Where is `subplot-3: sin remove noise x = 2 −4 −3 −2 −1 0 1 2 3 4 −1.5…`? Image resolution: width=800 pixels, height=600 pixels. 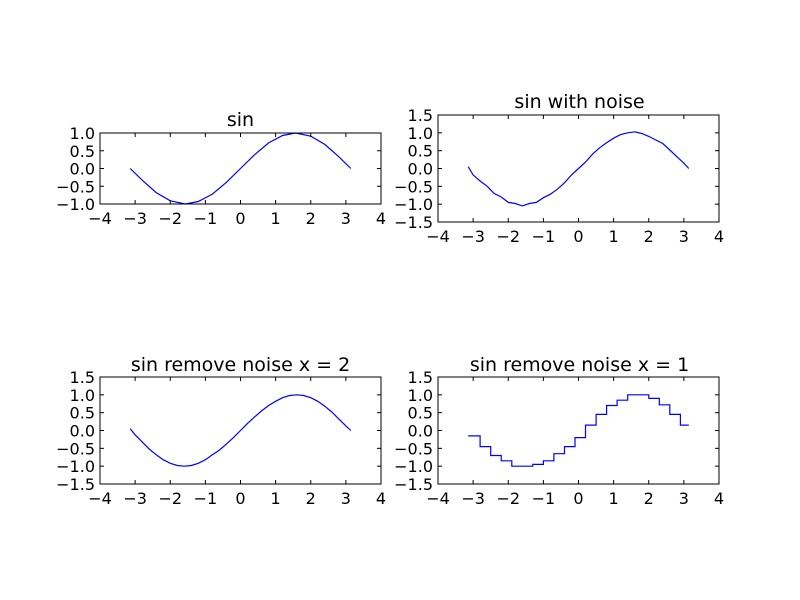 subplot-3: sin remove noise x = 2 −4 −3 −2 −1 0 1 2 3 4 −1.5… is located at coordinates (221, 431).